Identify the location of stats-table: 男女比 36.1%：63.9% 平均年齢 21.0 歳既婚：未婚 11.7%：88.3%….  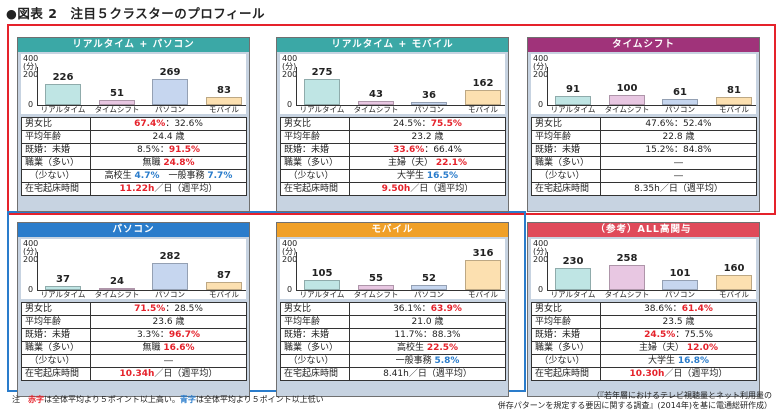
(393, 341).